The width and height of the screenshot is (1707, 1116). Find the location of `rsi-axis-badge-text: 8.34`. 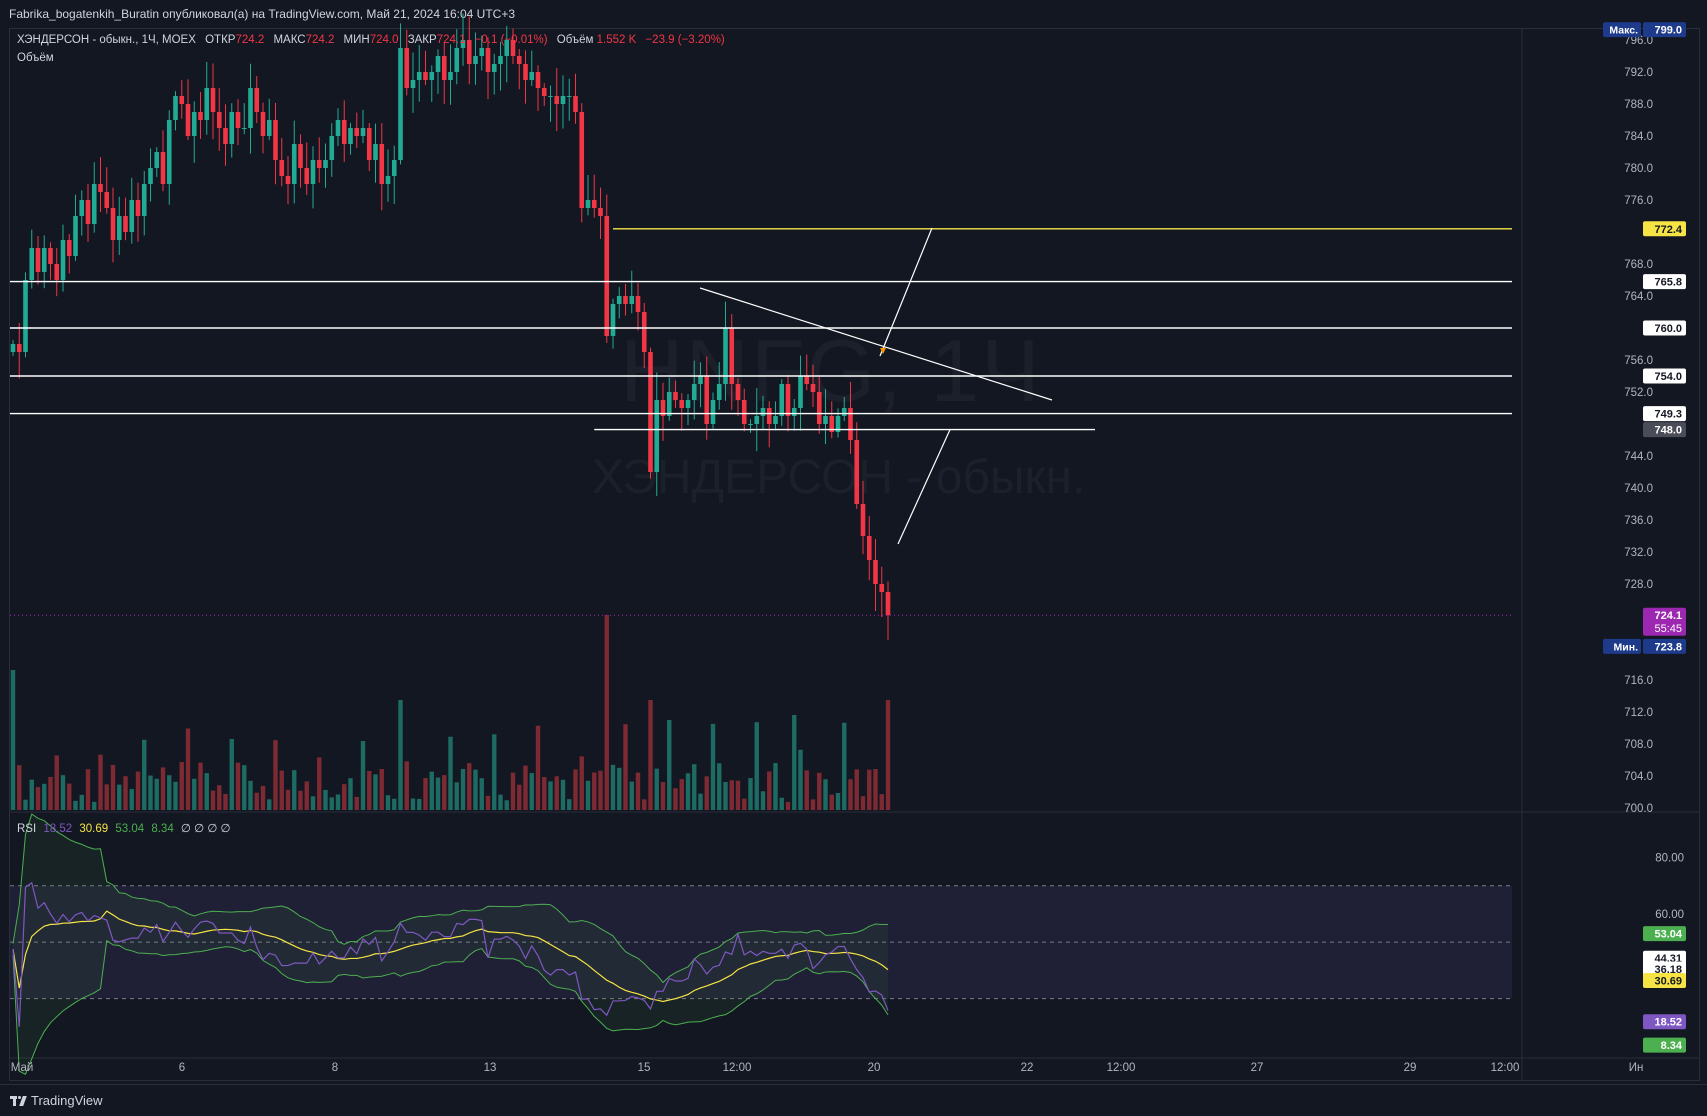

rsi-axis-badge-text: 8.34 is located at coordinates (1672, 1046).